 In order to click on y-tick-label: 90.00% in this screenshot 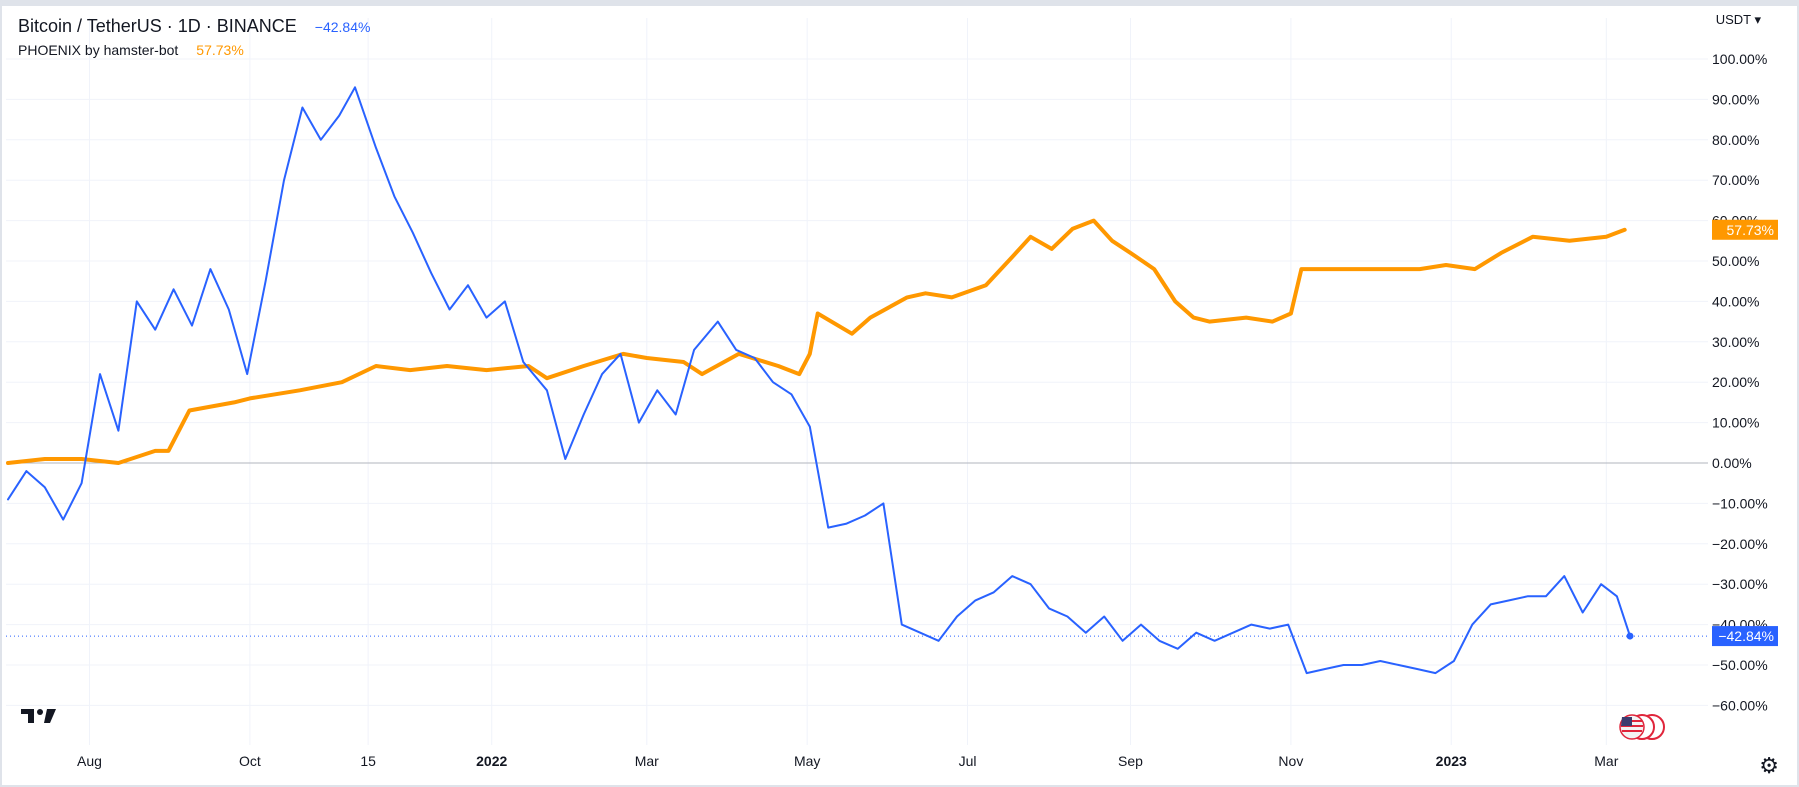, I will do `click(1735, 99)`.